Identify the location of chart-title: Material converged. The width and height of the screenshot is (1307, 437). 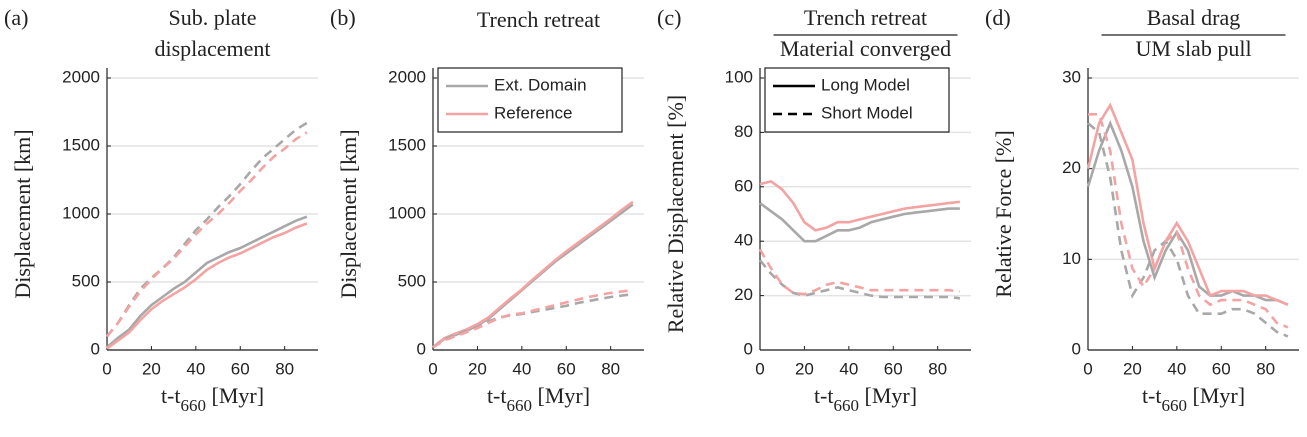
(865, 48).